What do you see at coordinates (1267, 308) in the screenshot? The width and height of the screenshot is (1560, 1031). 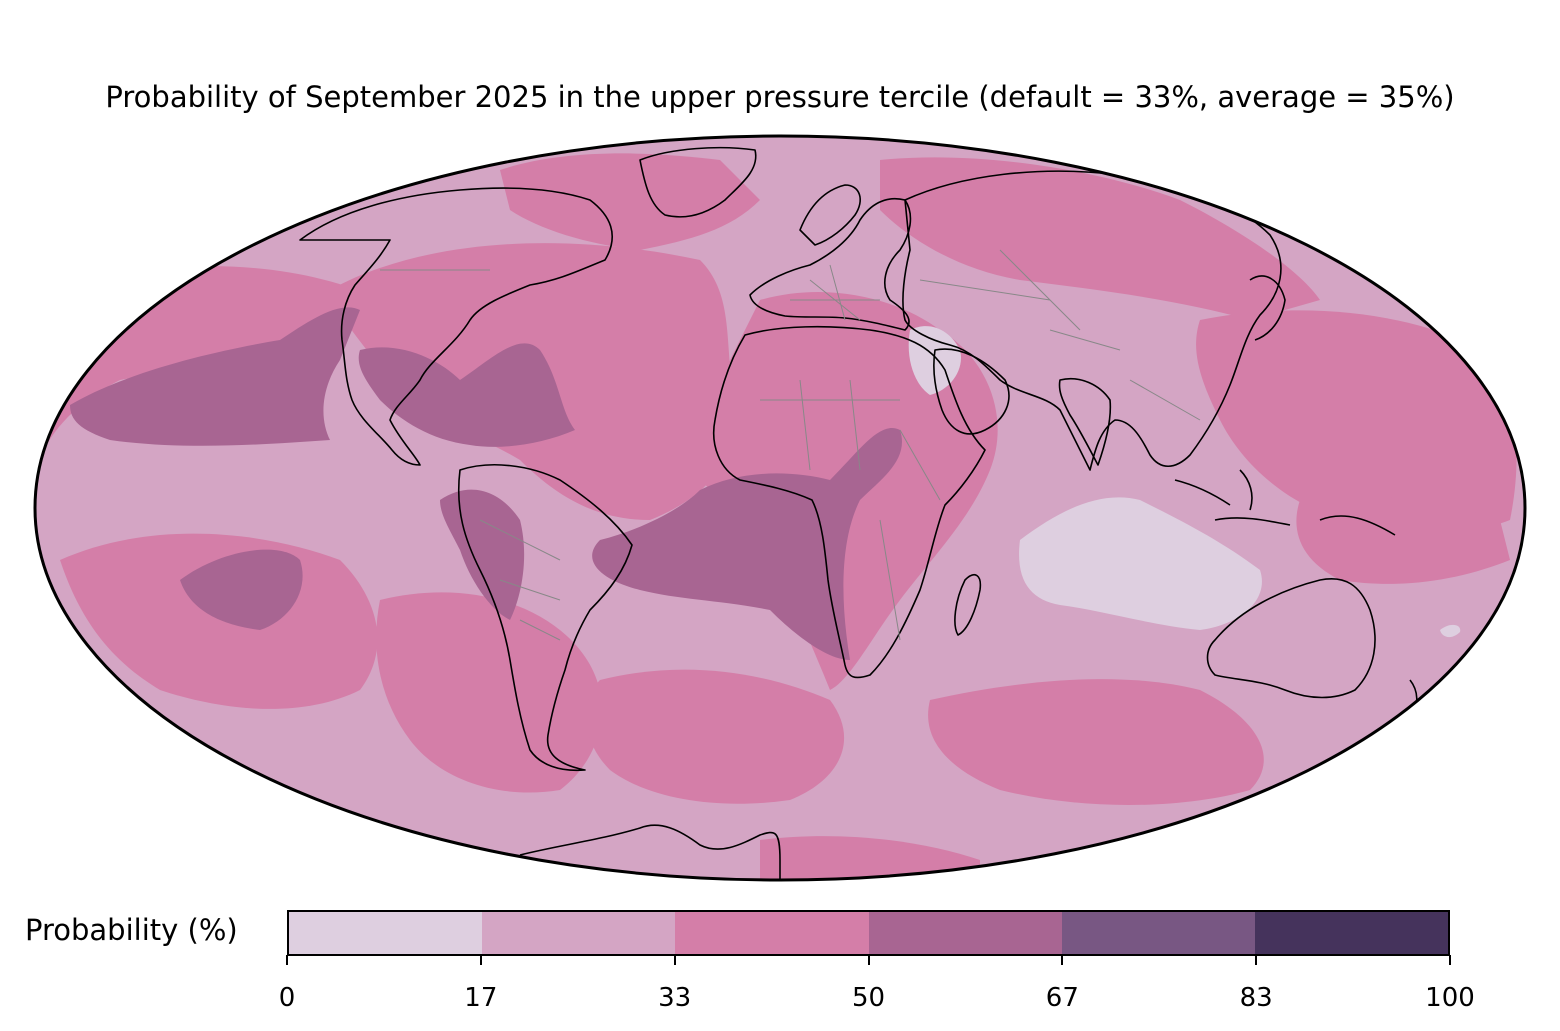 I see `japan-coastline` at bounding box center [1267, 308].